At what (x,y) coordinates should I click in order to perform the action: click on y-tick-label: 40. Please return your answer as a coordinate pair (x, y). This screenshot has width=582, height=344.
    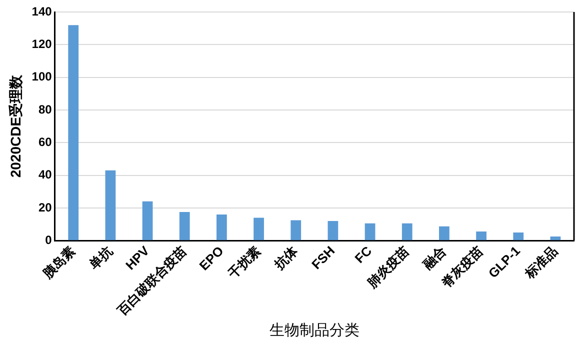
    Looking at the image, I should click on (45, 175).